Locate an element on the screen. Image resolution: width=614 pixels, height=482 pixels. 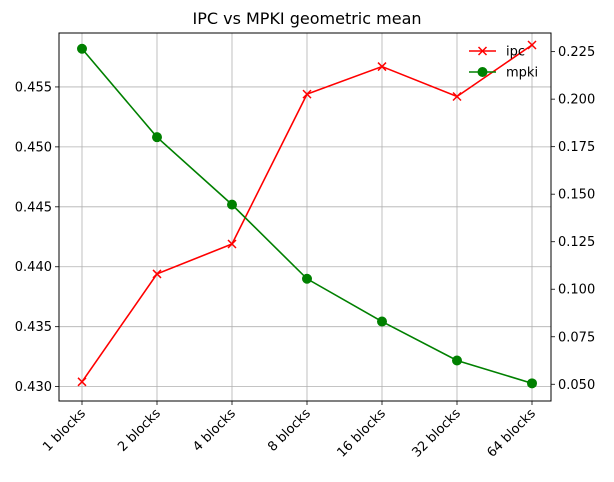
legend-label-mpki: mpki is located at coordinates (522, 73).